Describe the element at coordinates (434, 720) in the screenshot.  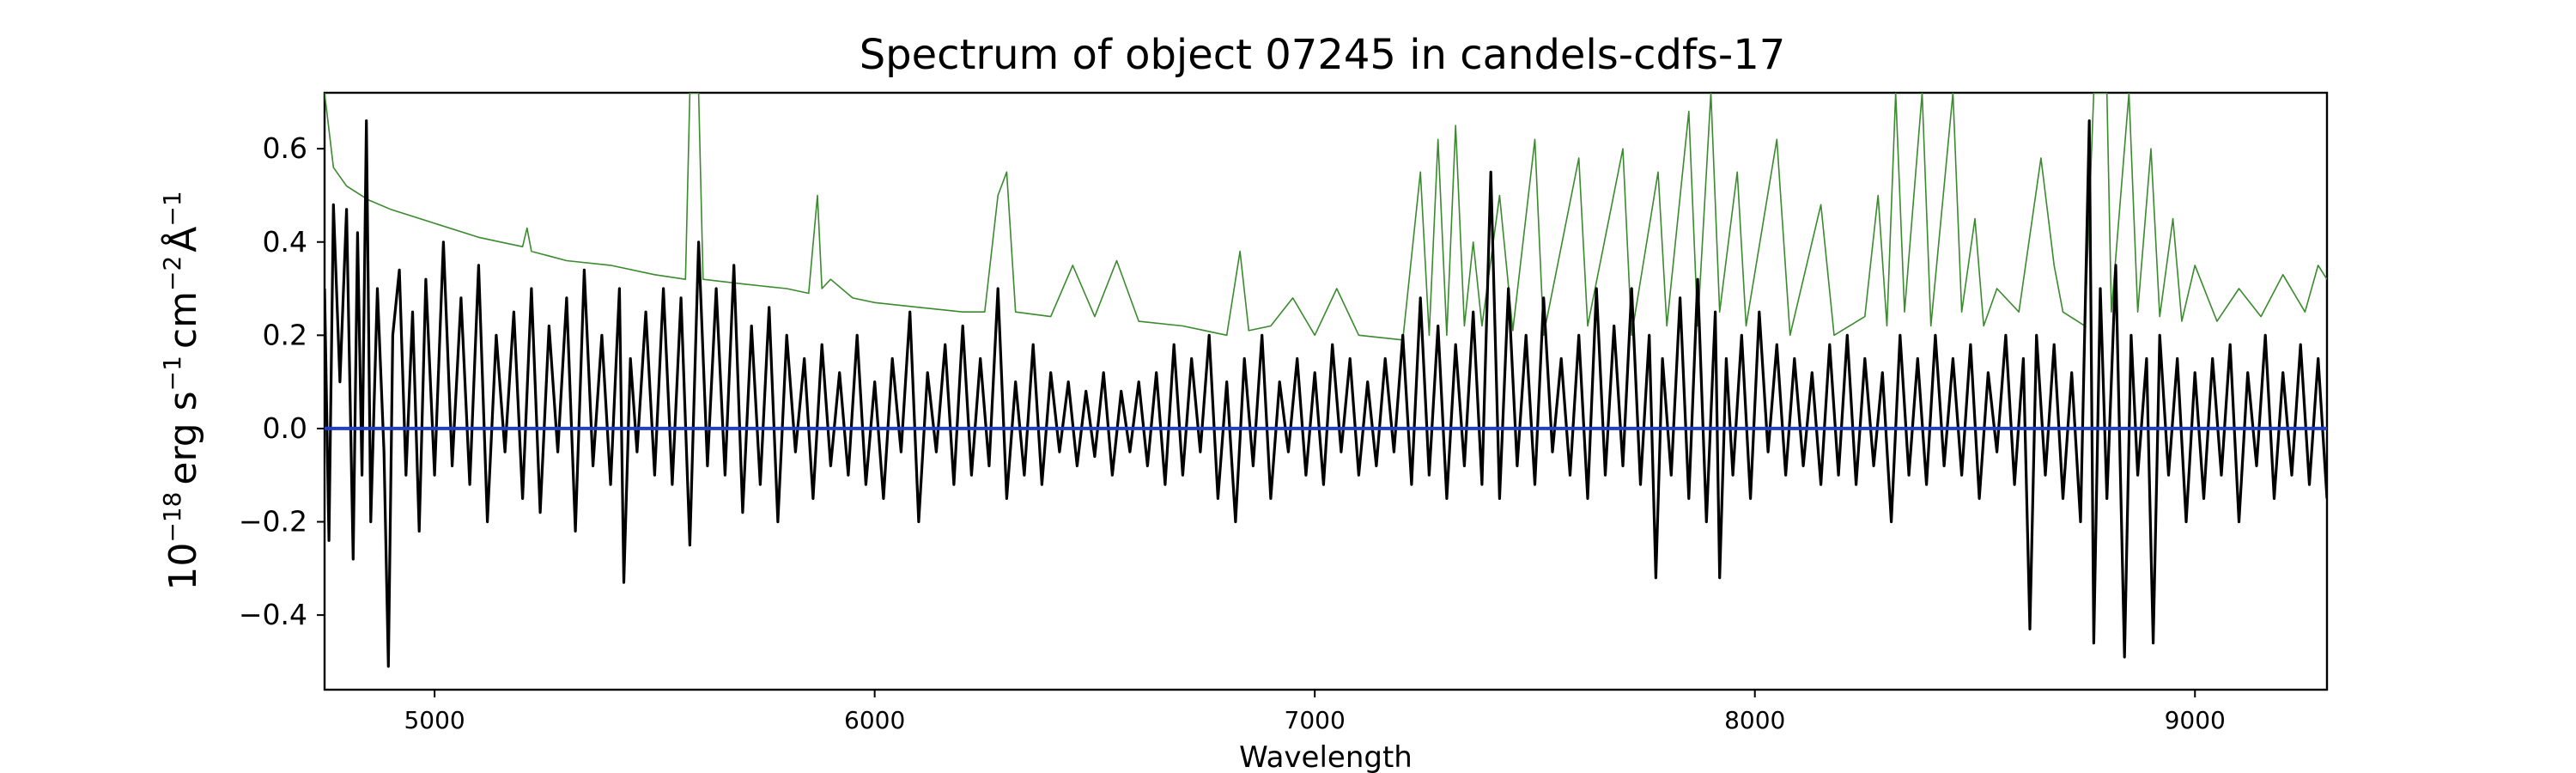
I see `x-tick-label: 5000` at that location.